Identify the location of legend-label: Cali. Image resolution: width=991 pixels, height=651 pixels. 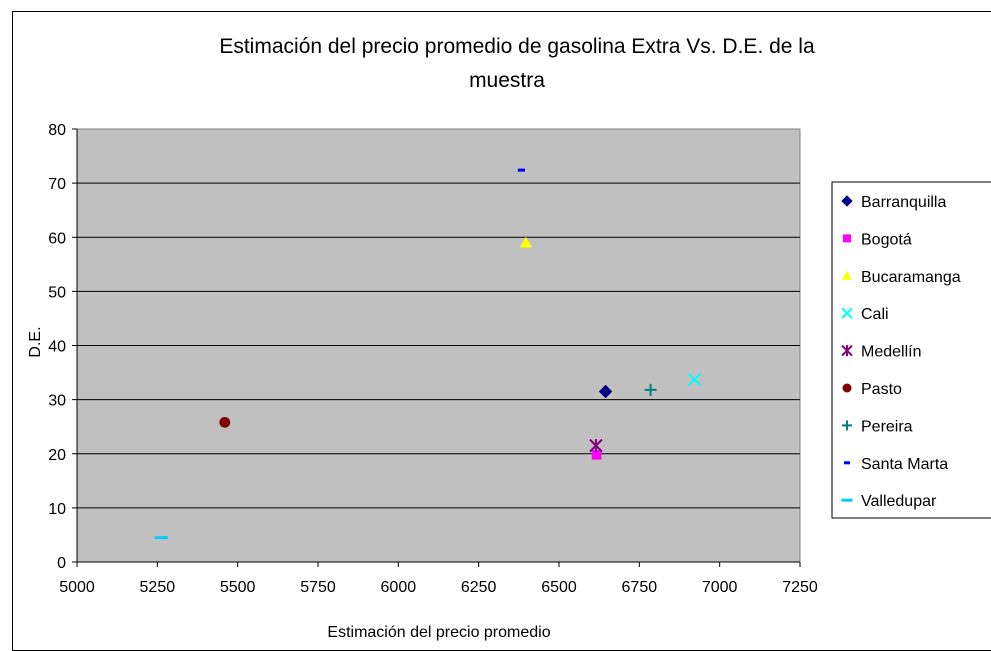
(875, 314).